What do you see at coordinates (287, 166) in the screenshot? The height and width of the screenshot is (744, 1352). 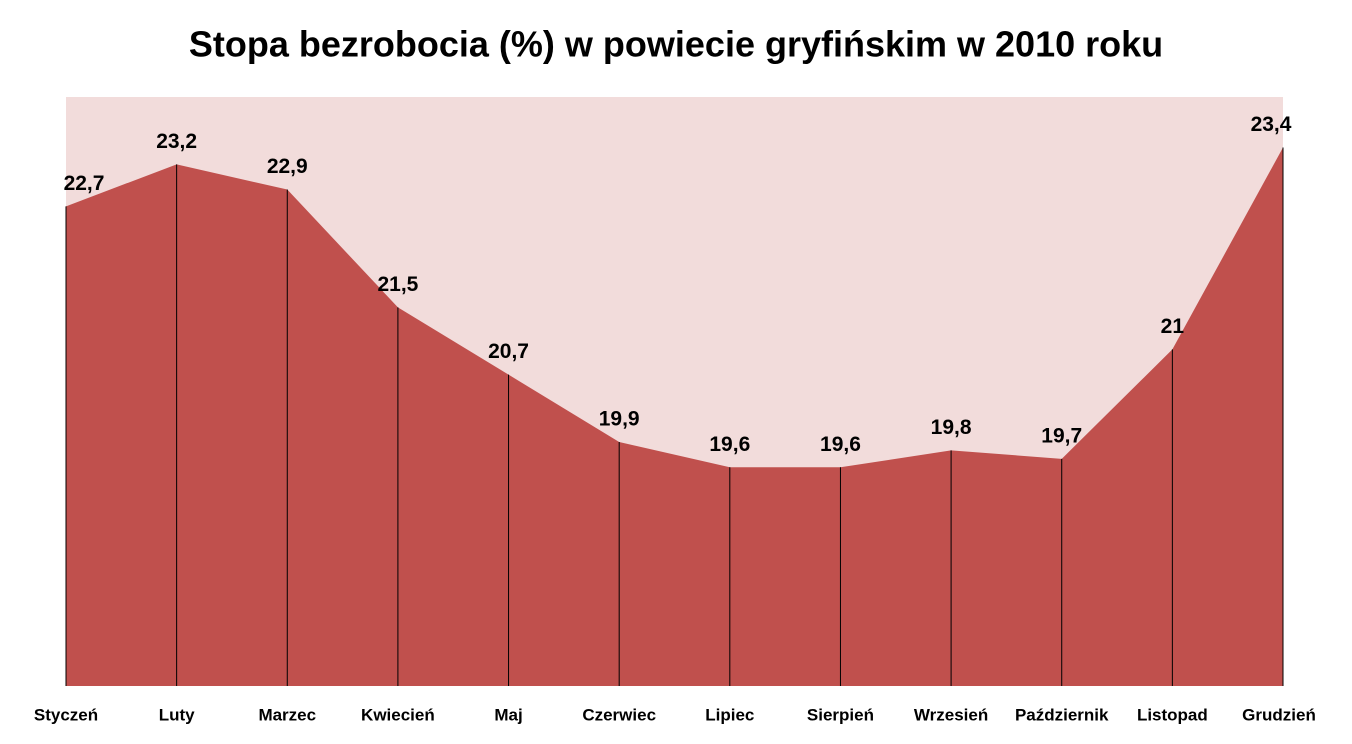 I see `data-label: 22,9` at bounding box center [287, 166].